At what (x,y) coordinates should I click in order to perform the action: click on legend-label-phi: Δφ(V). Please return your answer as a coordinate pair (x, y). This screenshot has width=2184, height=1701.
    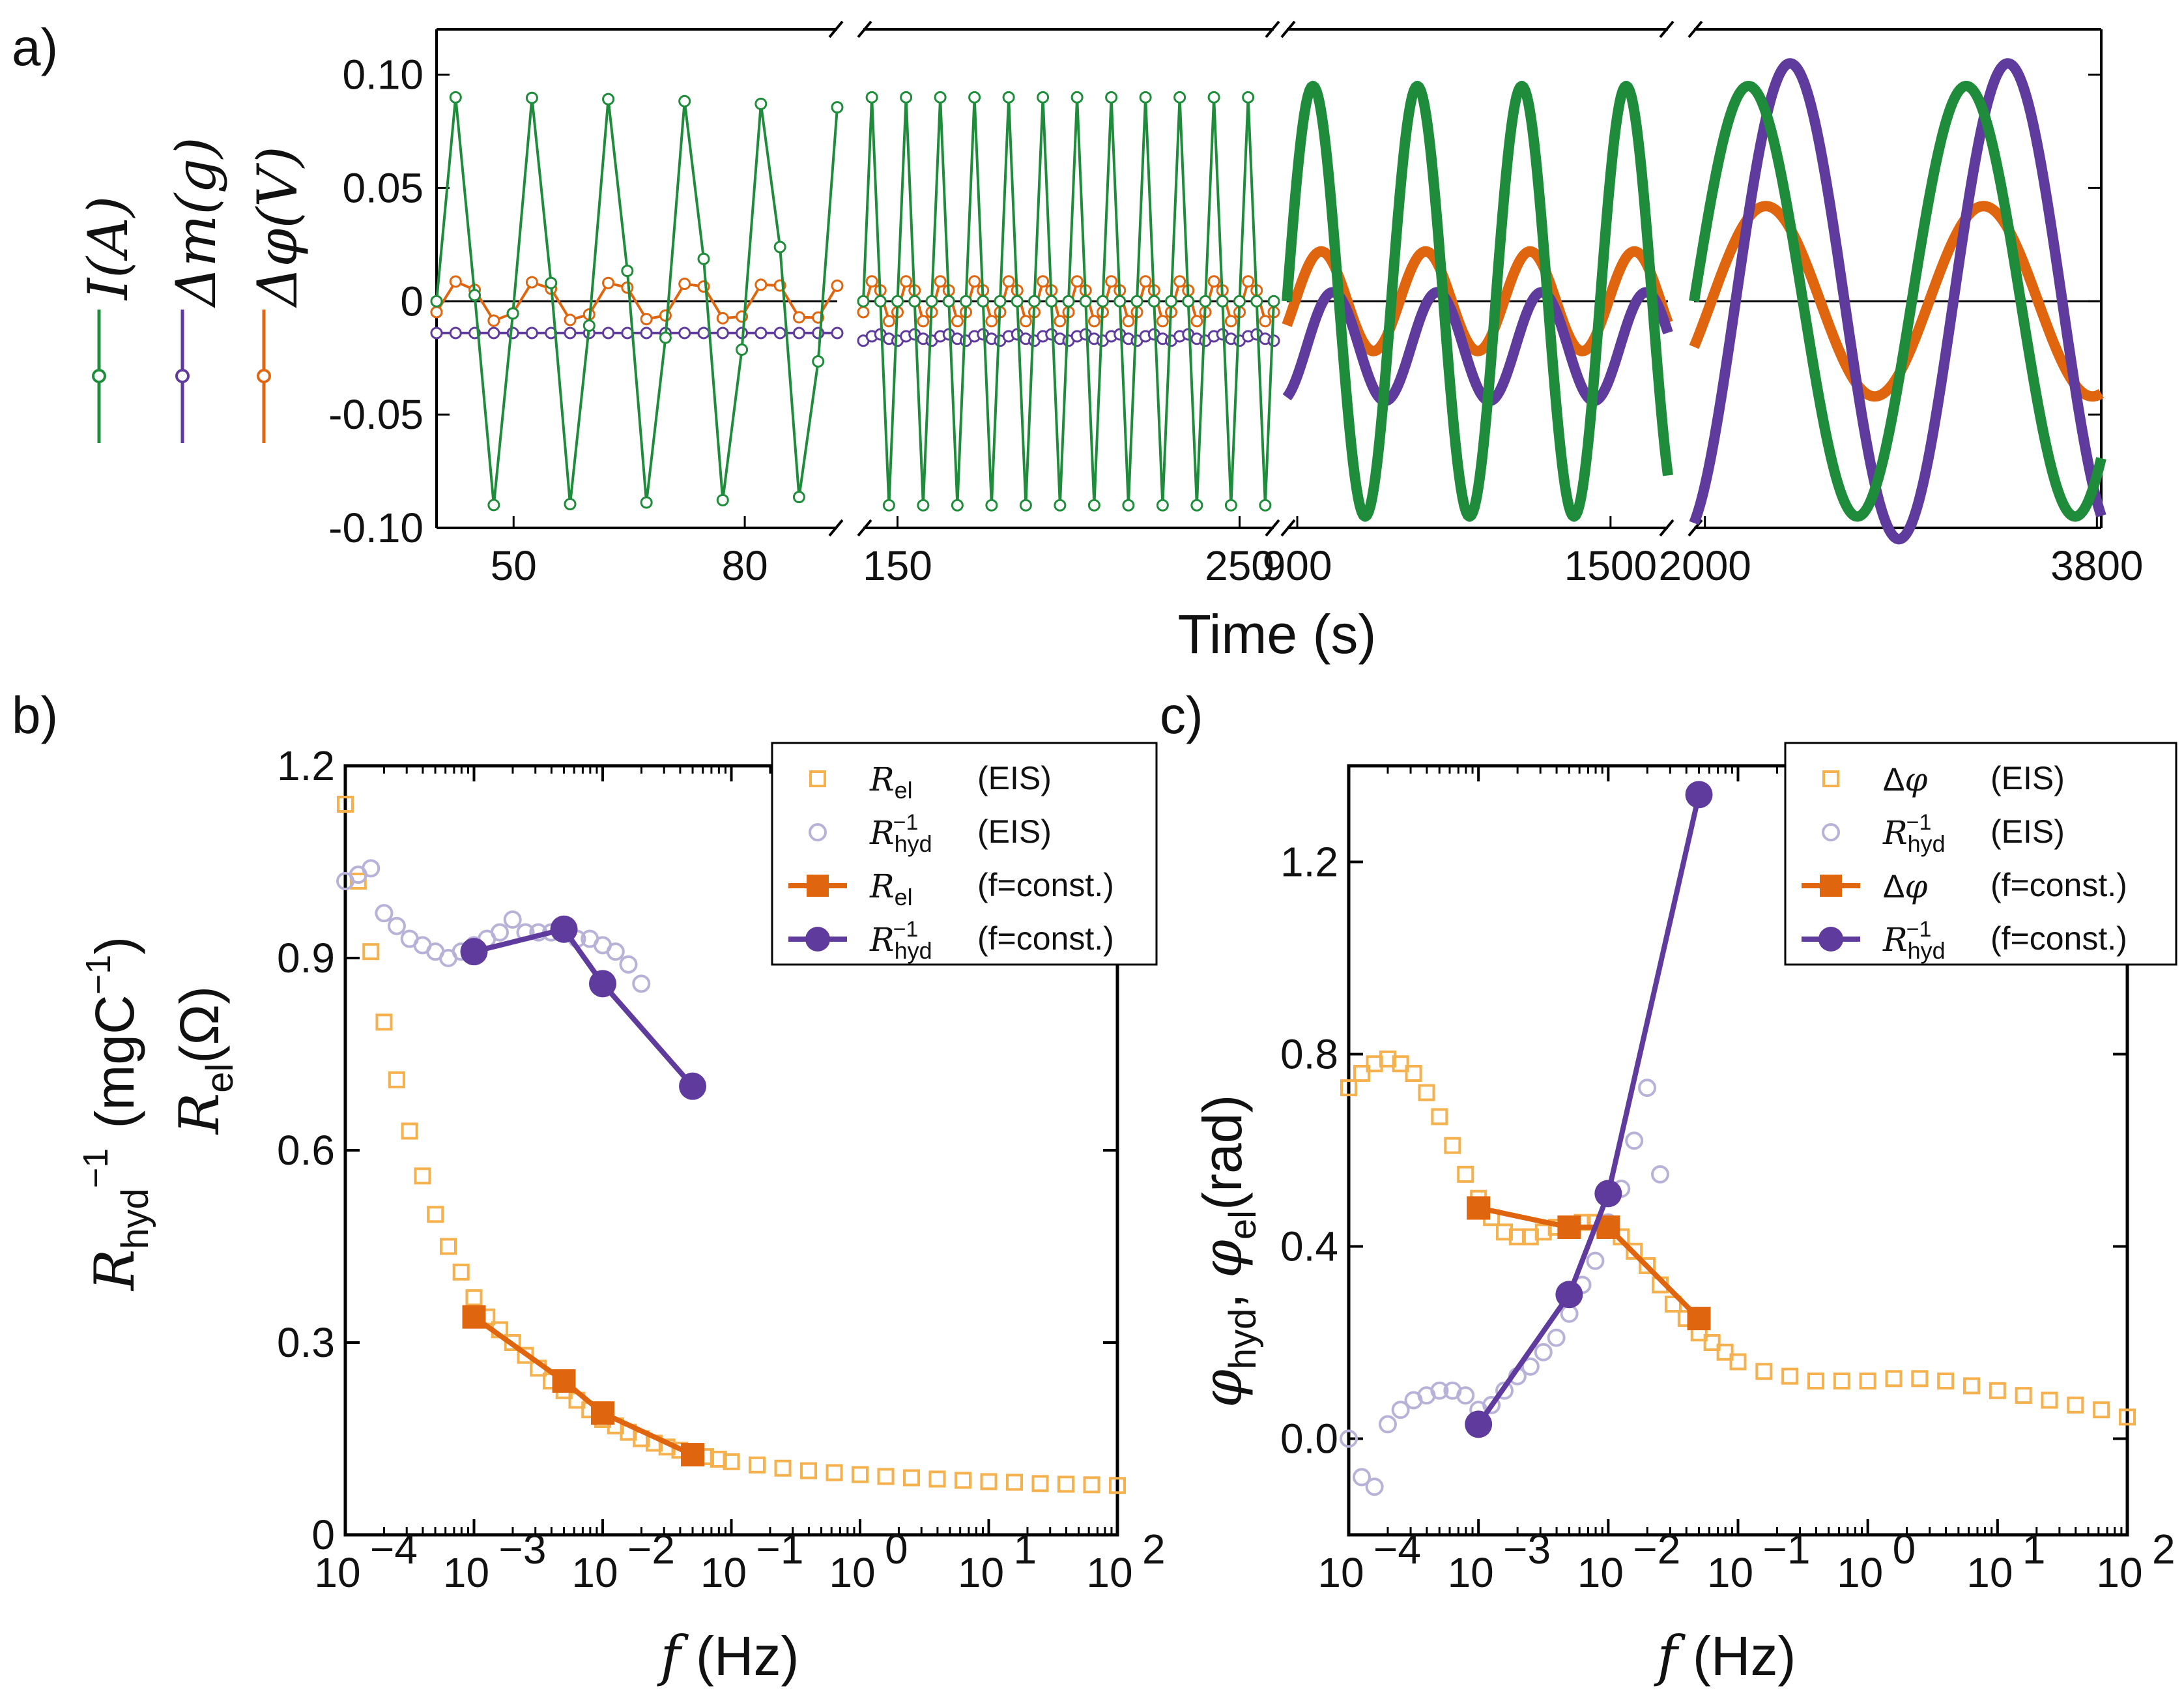
    Looking at the image, I should click on (277, 227).